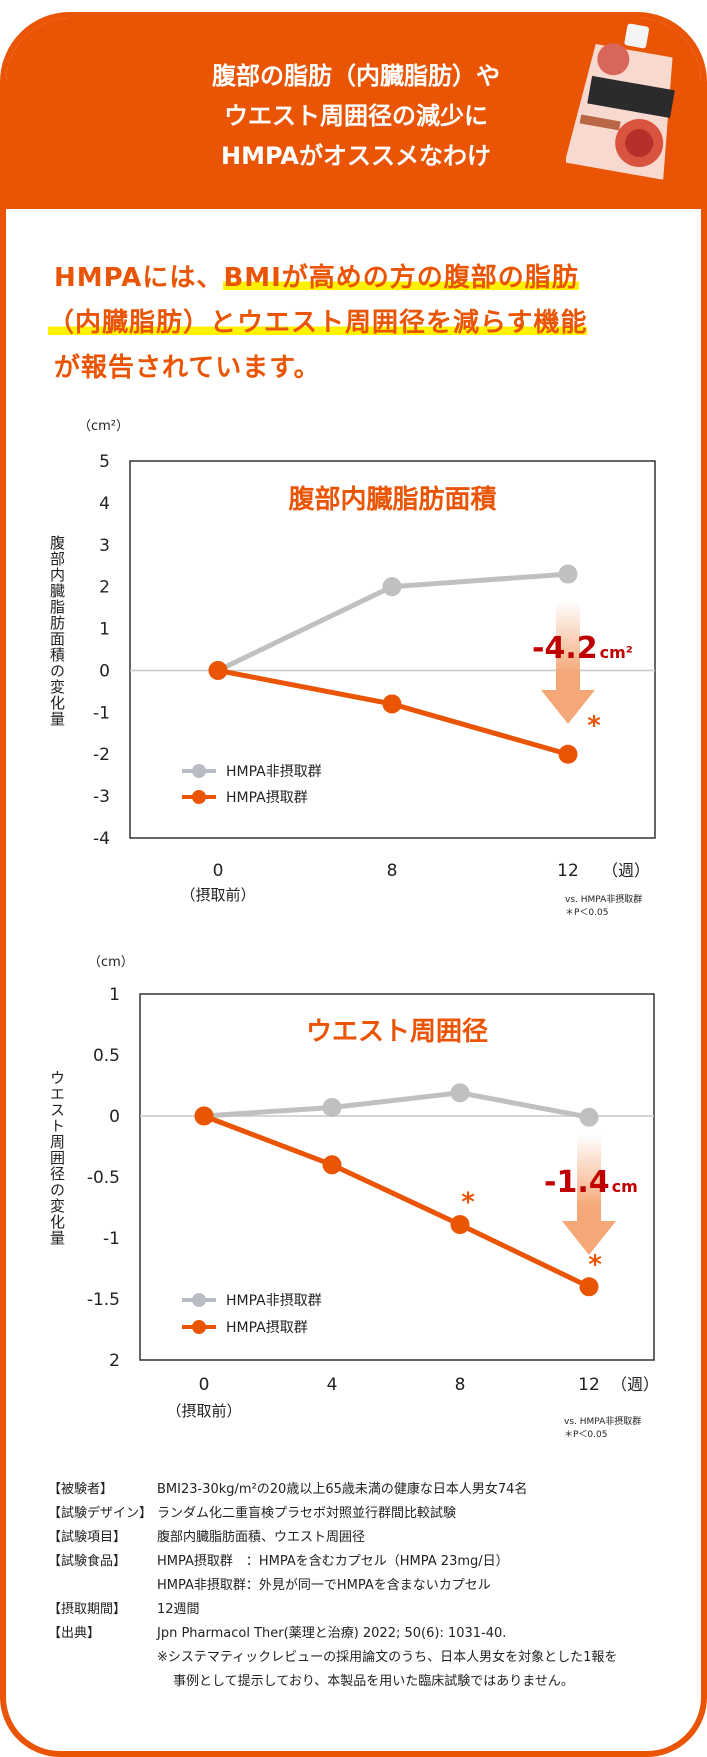 The height and width of the screenshot is (1757, 707). Describe the element at coordinates (391, 499) in the screenshot. I see `chart-title: 腹部内臓脂肪面積` at that location.